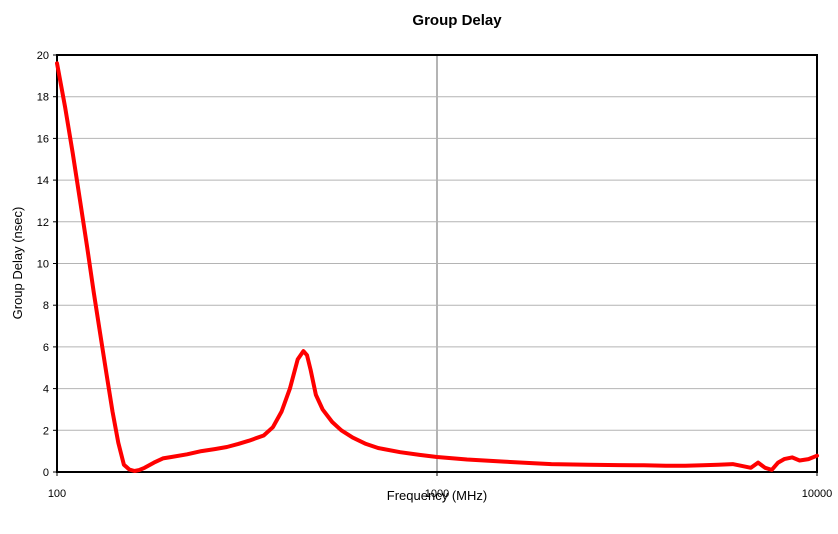 The height and width of the screenshot is (534, 838). I want to click on x-axis-ticks: 100 1000 10000, so click(440, 486).